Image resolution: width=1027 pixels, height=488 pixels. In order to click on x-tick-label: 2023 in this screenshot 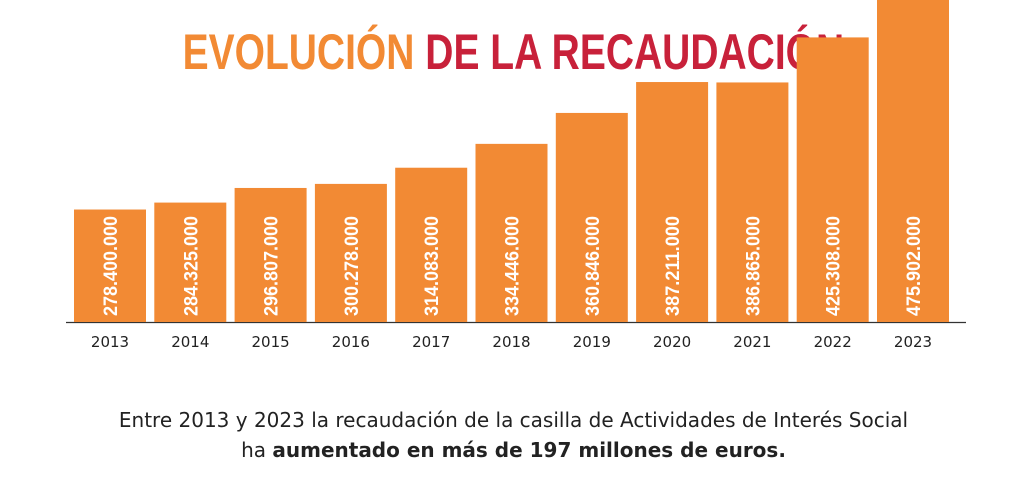, I will do `click(913, 342)`.